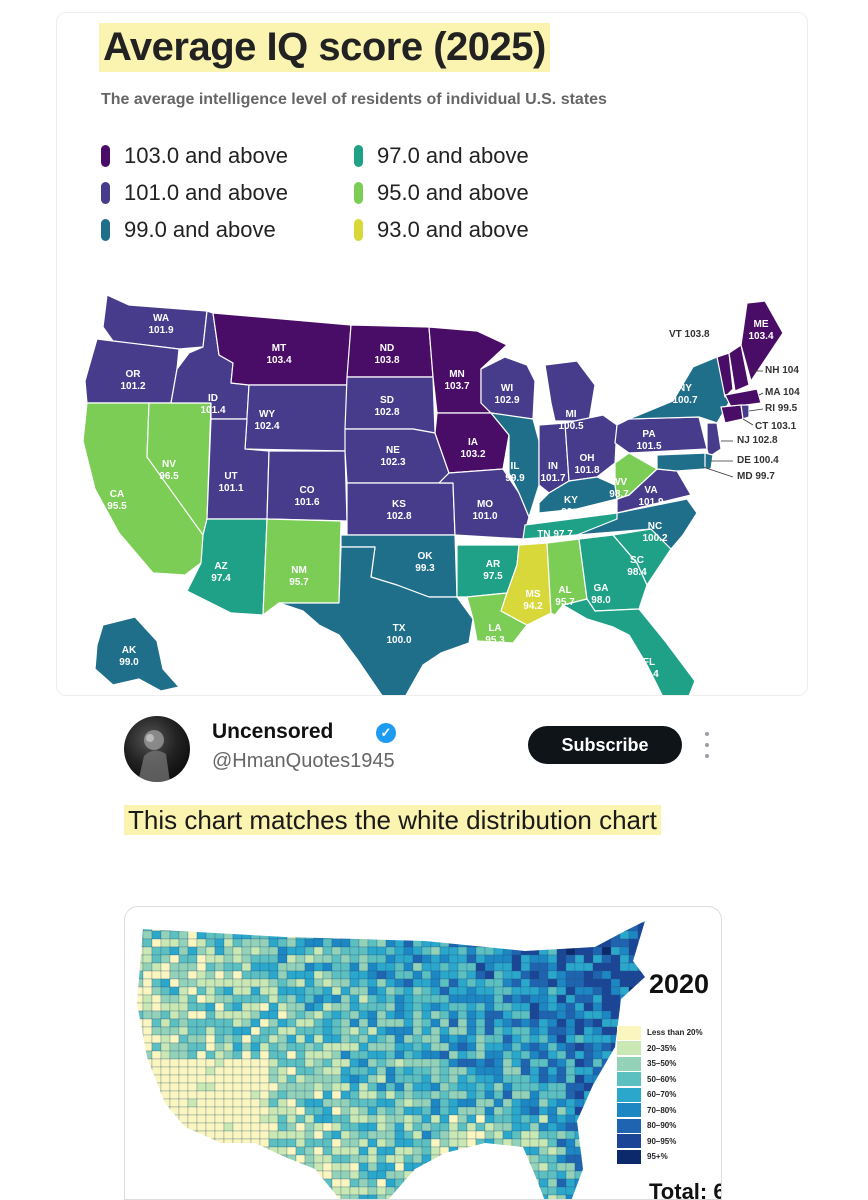 Image resolution: width=868 pixels, height=1200 pixels. What do you see at coordinates (707, 745) in the screenshot?
I see `more-options-icon` at bounding box center [707, 745].